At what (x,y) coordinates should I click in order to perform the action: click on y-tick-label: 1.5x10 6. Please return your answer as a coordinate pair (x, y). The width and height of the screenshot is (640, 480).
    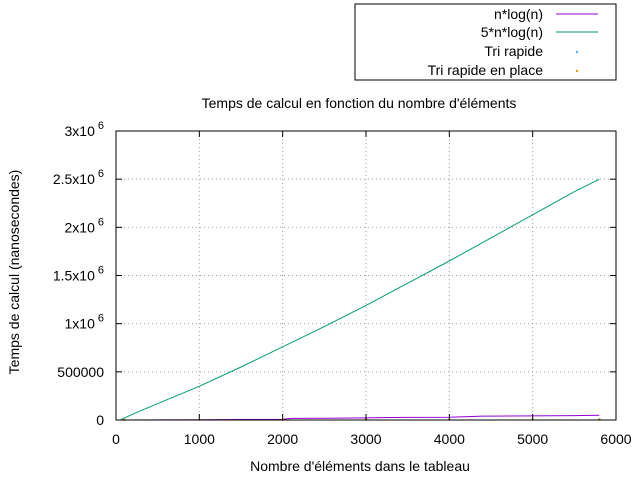
    Looking at the image, I should click on (78, 274).